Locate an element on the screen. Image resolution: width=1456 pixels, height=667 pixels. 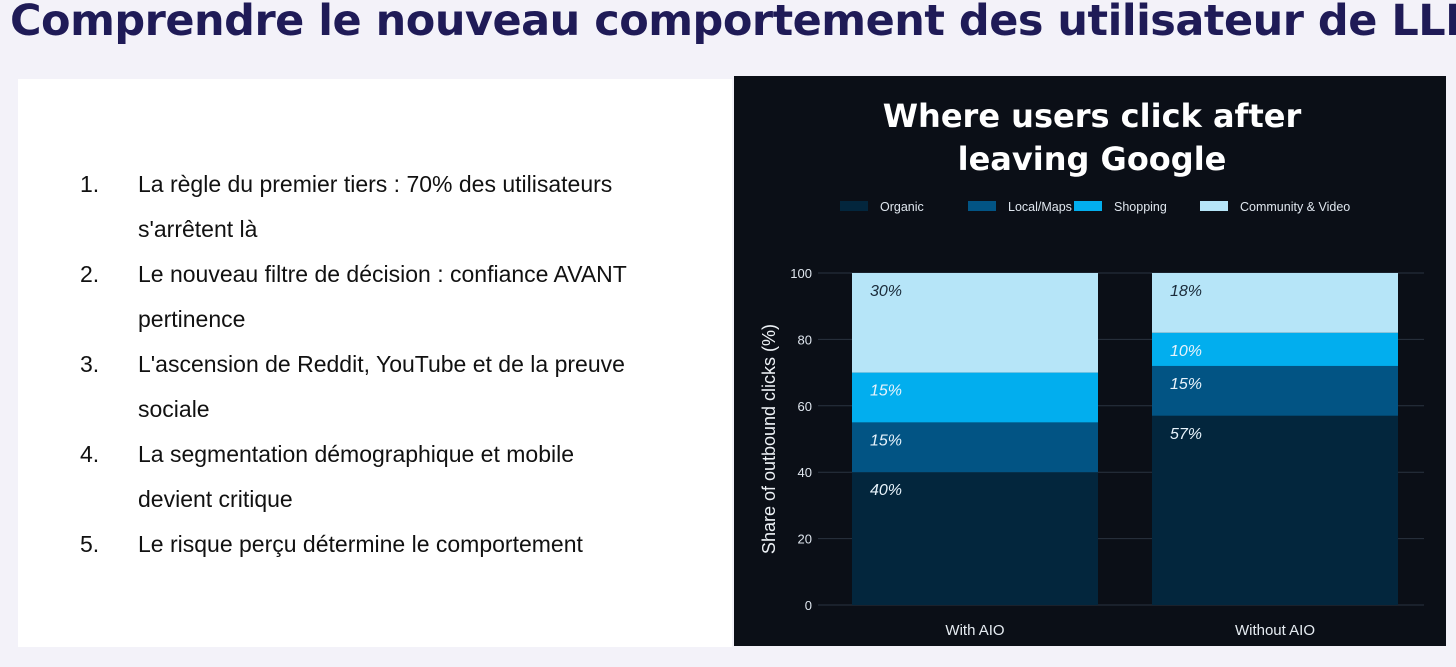
list-item-number: 4. is located at coordinates (90, 454).